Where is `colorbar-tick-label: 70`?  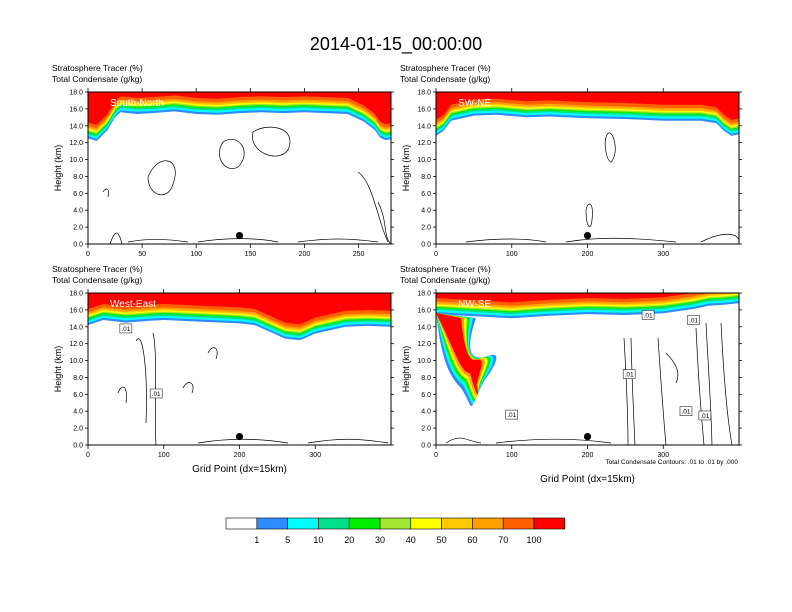 colorbar-tick-label: 70 is located at coordinates (503, 540).